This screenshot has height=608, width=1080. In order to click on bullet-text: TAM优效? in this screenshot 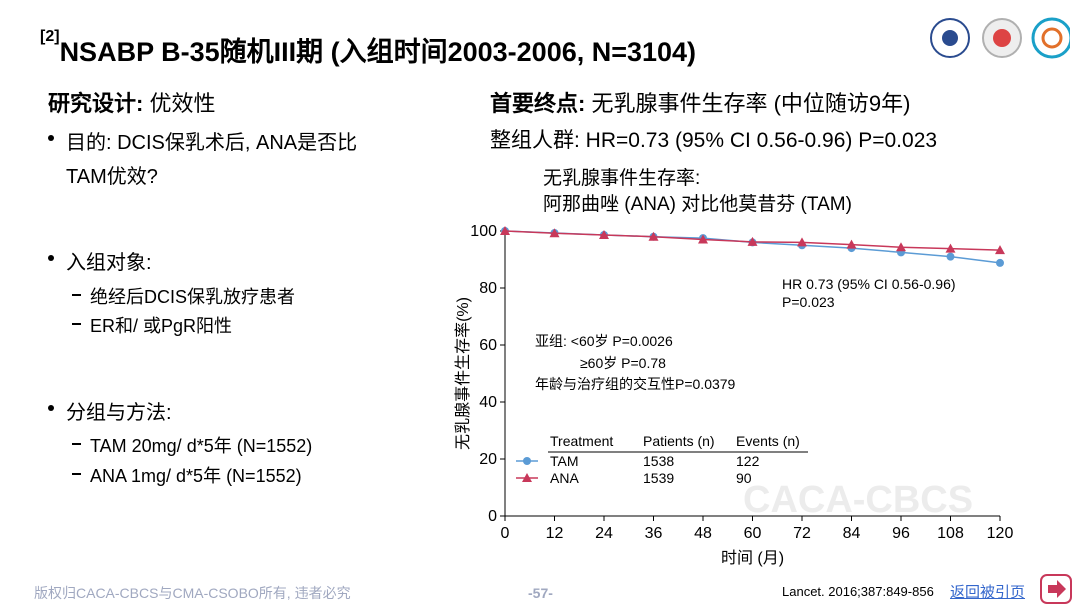, I will do `click(112, 177)`.